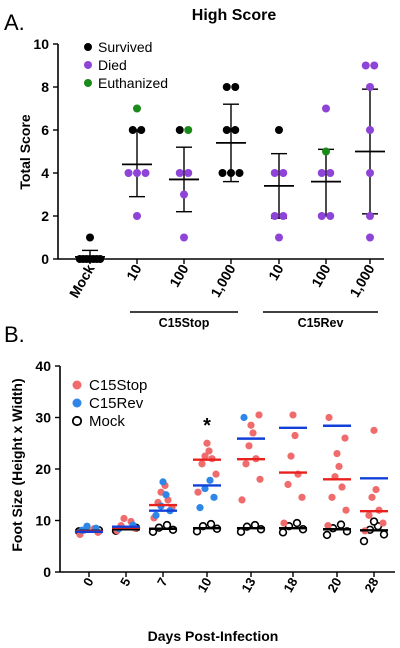 Image resolution: width=400 pixels, height=648 pixels. What do you see at coordinates (125, 582) in the screenshot?
I see `panel-b-xtick-label: 5` at bounding box center [125, 582].